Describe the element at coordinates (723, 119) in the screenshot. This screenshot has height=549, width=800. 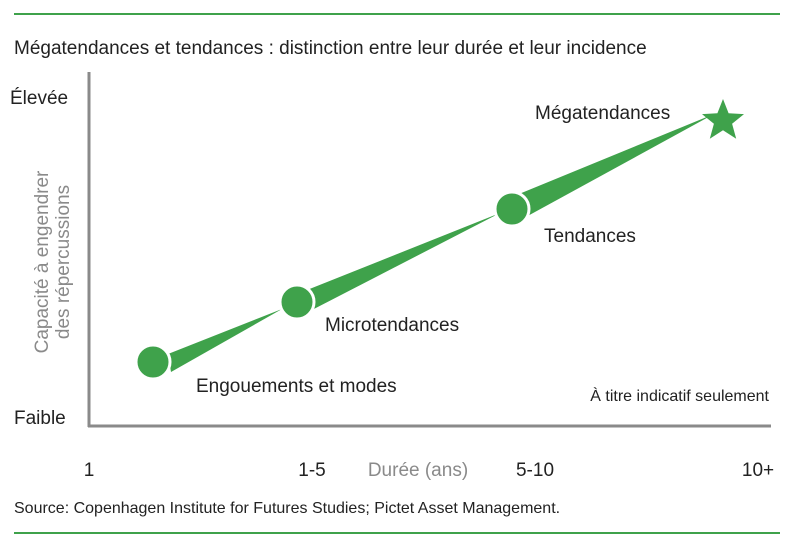
I see `star-icon` at that location.